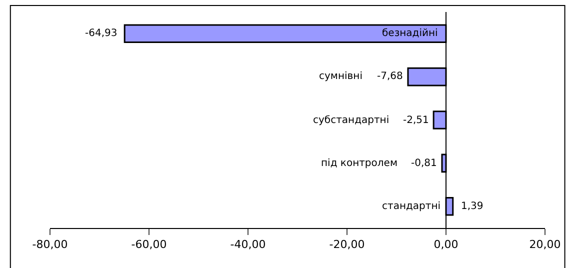 This screenshot has width=575, height=268. I want to click on y-tick-label: стандартні, so click(411, 206).